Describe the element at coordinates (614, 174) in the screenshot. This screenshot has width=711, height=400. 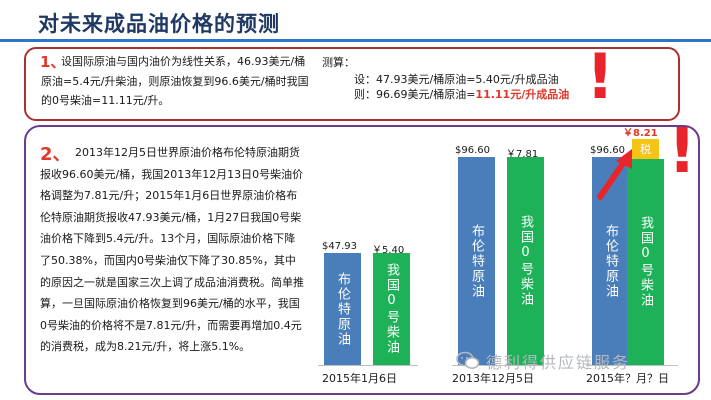
I see `red-up-arrow-icon` at that location.